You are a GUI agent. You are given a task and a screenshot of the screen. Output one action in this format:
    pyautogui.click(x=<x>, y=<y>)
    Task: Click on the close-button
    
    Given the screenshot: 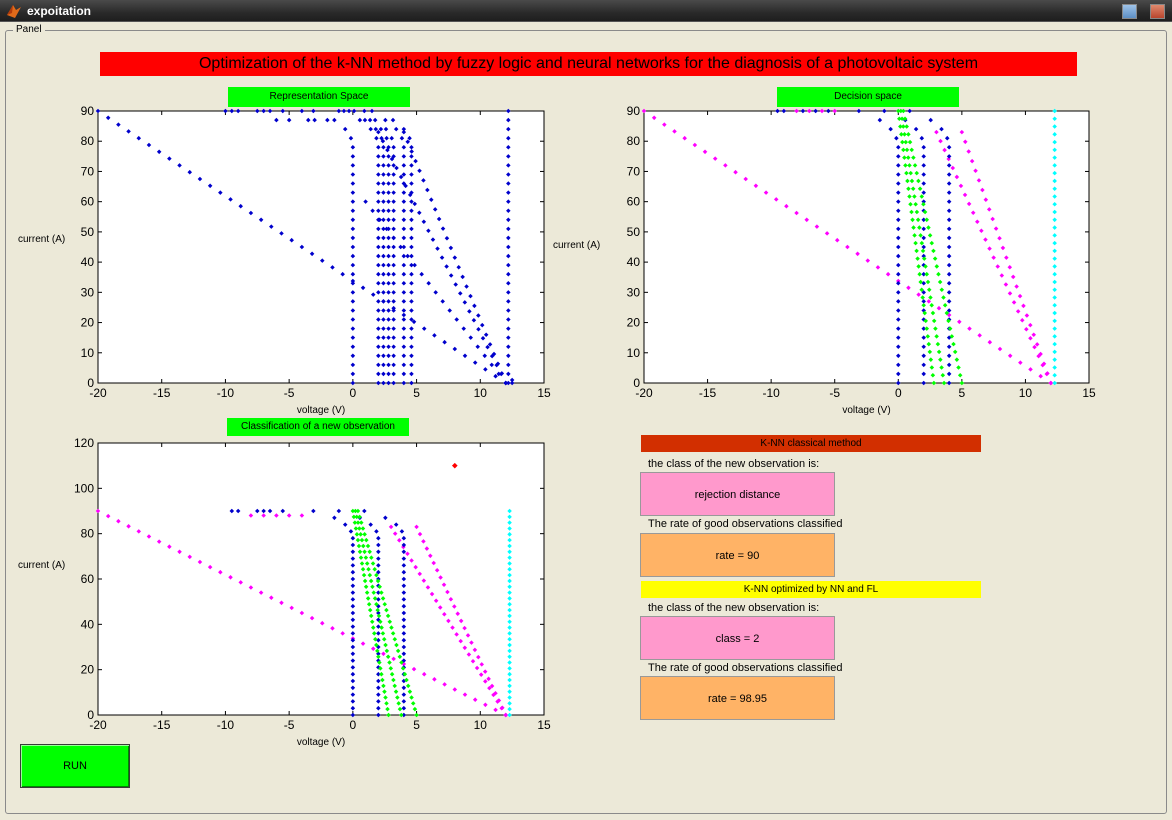 What is the action you would take?
    pyautogui.click(x=1157, y=11)
    